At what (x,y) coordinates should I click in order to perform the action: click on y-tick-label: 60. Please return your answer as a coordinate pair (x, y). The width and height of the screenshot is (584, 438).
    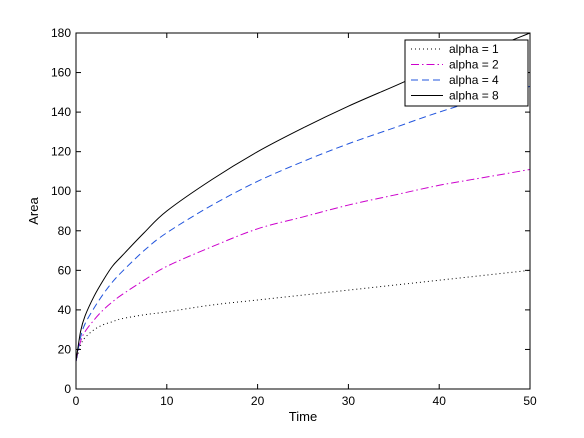
    Looking at the image, I should click on (65, 270).